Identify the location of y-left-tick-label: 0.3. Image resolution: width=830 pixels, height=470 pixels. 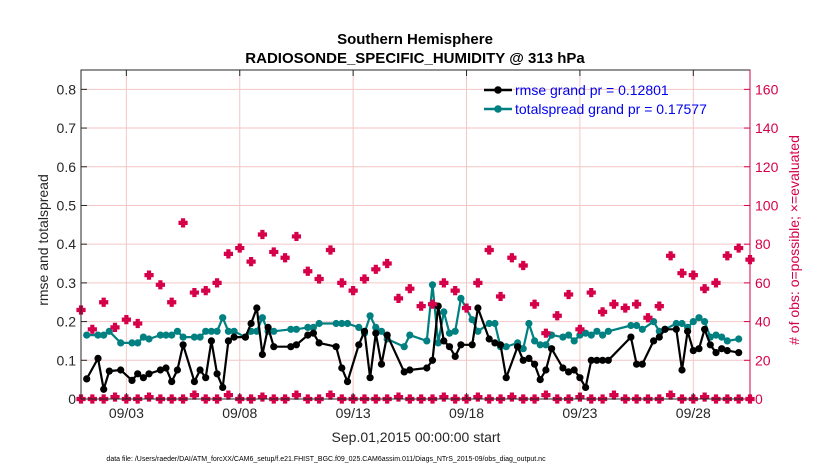
(67, 283).